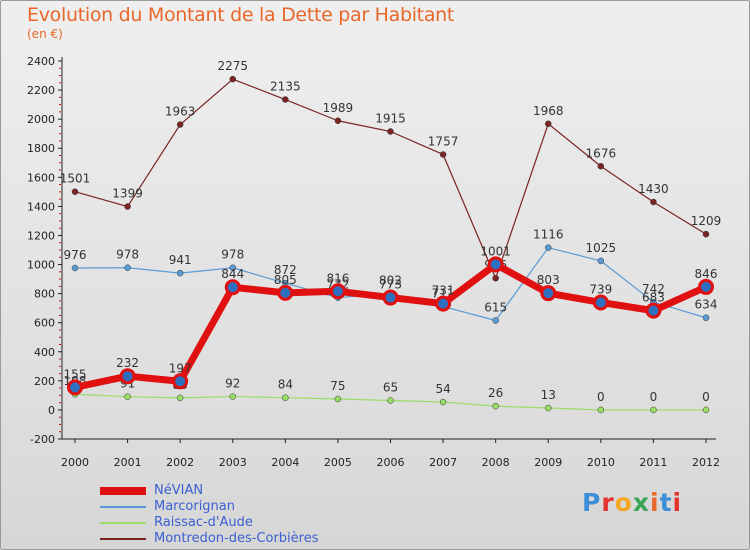  Describe the element at coordinates (180, 260) in the screenshot. I see `data-label: 941` at that location.